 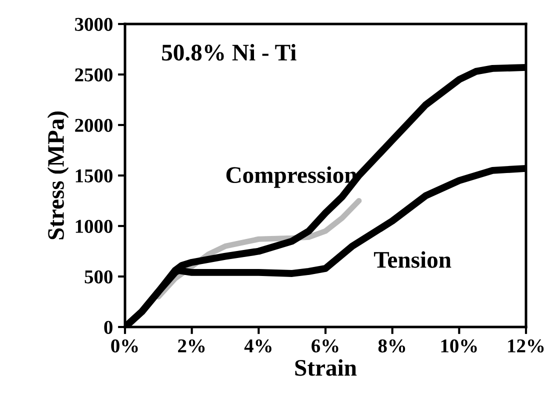 I want to click on x-tick-label: 4%, so click(x=258, y=346).